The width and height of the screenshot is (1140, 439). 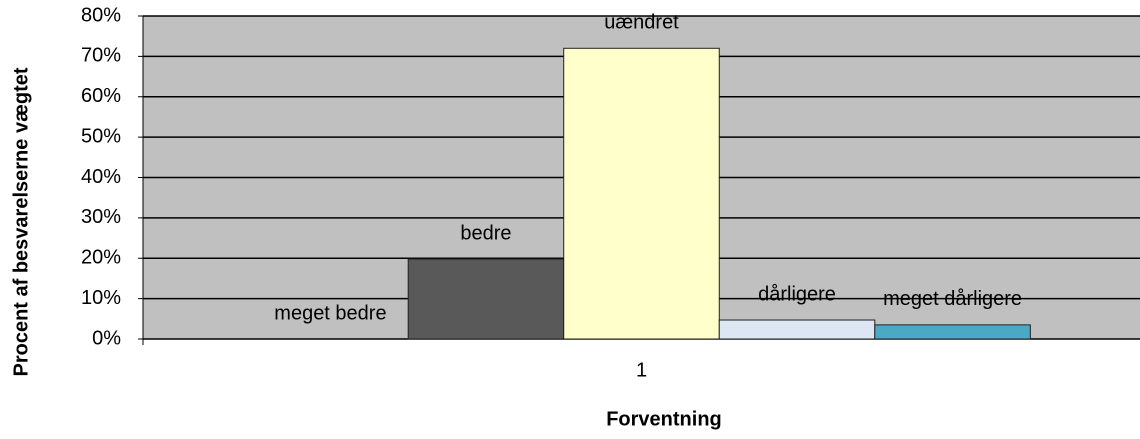 What do you see at coordinates (101, 15) in the screenshot?
I see `y-tick-label: 80%` at bounding box center [101, 15].